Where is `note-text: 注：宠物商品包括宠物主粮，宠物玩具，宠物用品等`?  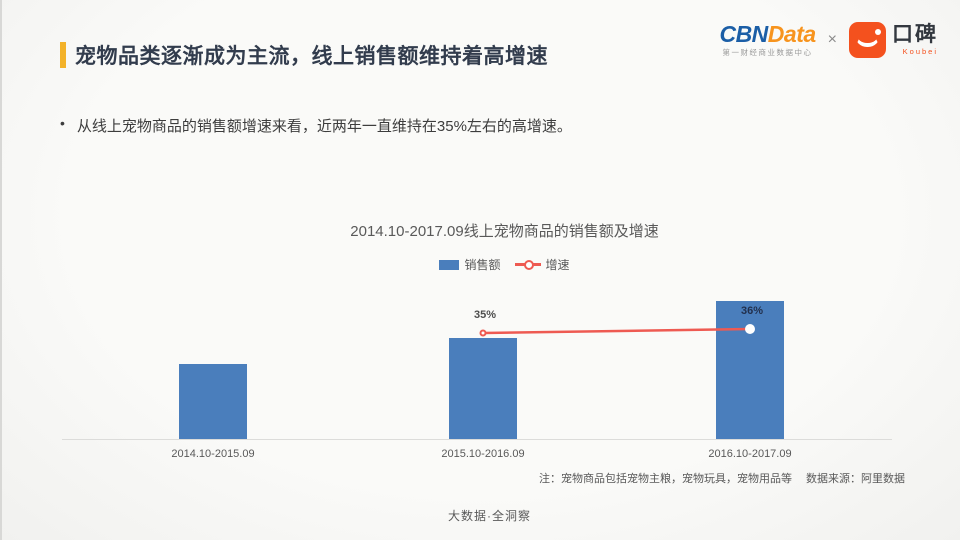
note-text: 注：宠物商品包括宠物主粮，宠物玩具，宠物用品等 is located at coordinates (665, 479).